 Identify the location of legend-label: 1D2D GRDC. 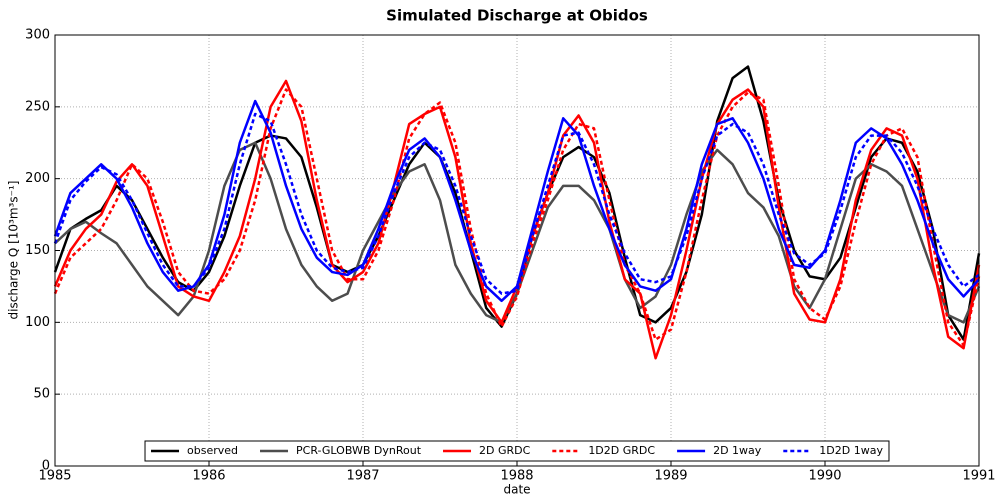
(621, 450).